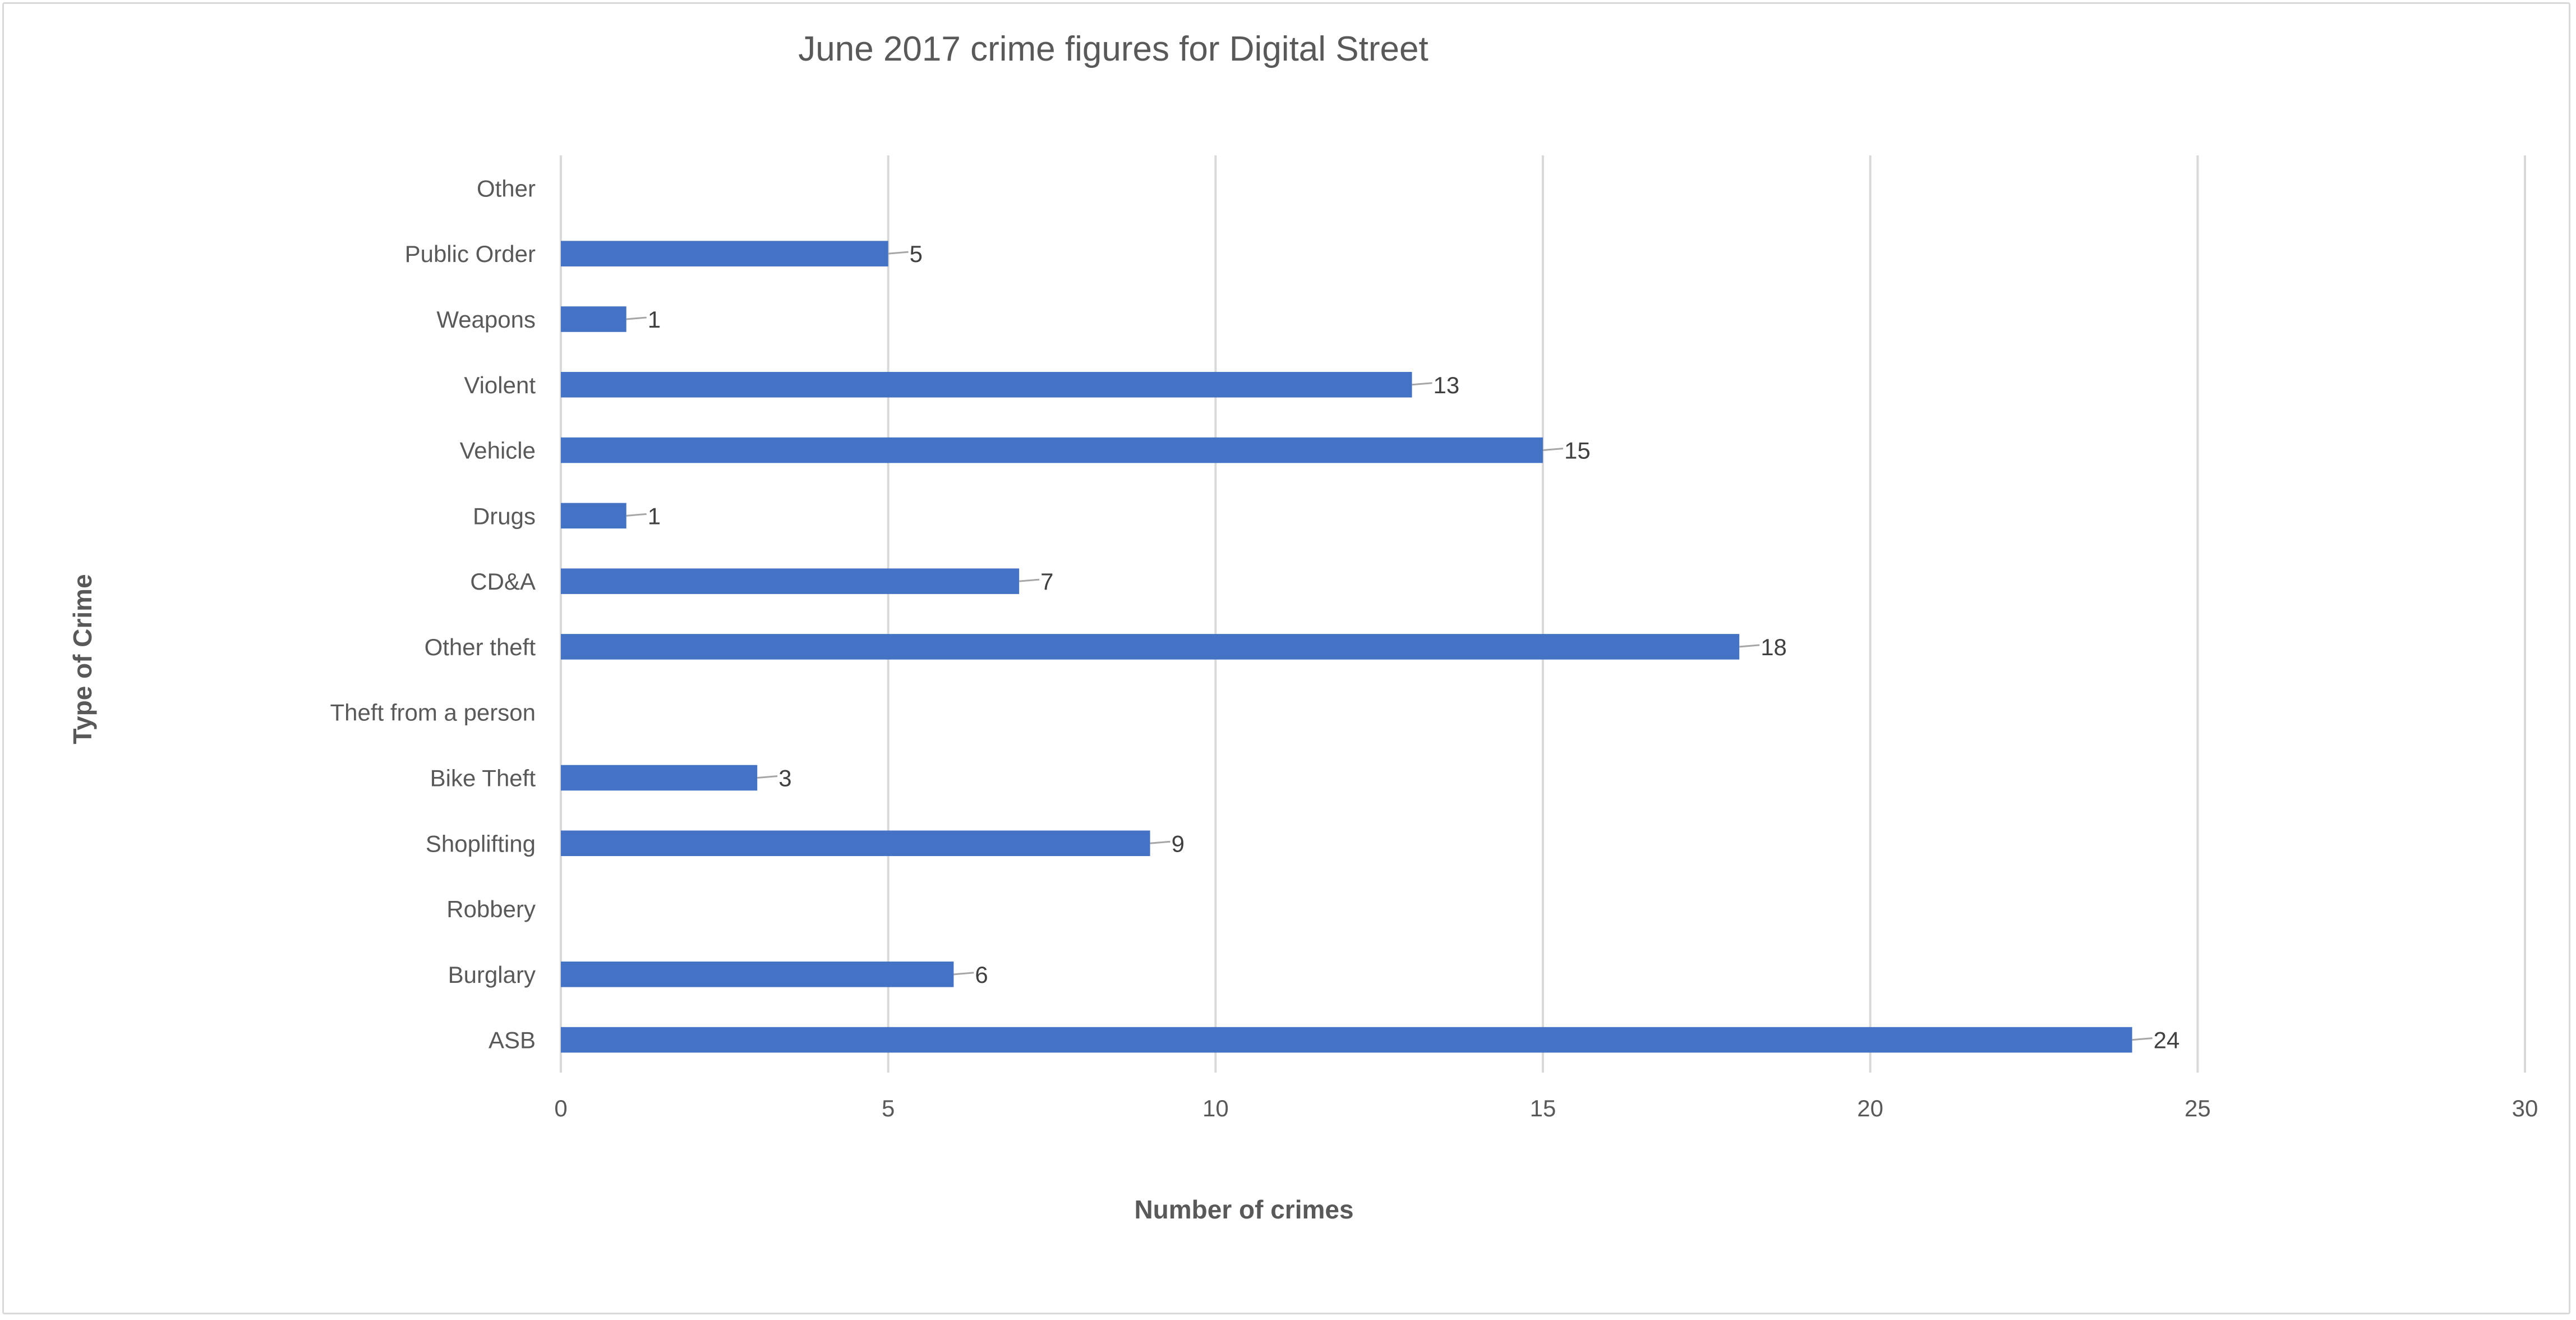 The height and width of the screenshot is (1320, 2576). What do you see at coordinates (2525, 1108) in the screenshot?
I see `x-tick-label: 30` at bounding box center [2525, 1108].